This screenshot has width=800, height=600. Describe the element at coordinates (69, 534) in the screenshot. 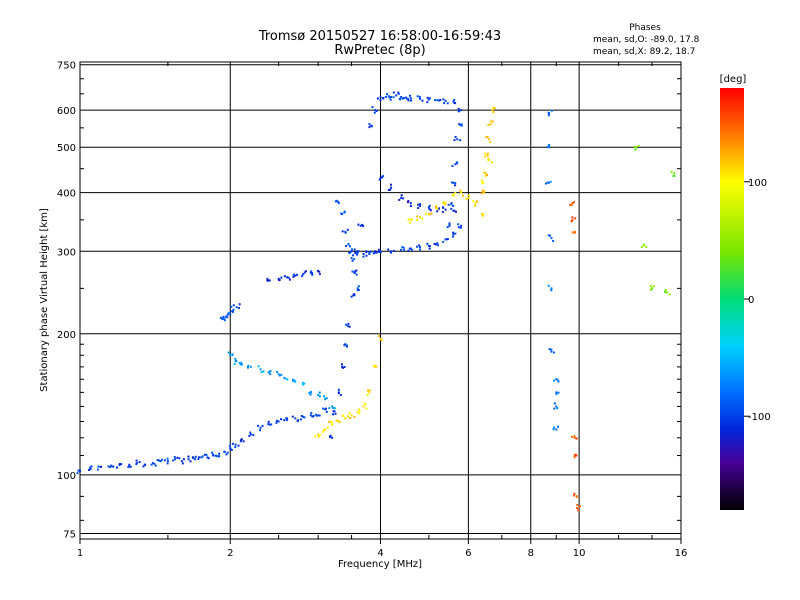

I see `y-tick-label: 75` at that location.